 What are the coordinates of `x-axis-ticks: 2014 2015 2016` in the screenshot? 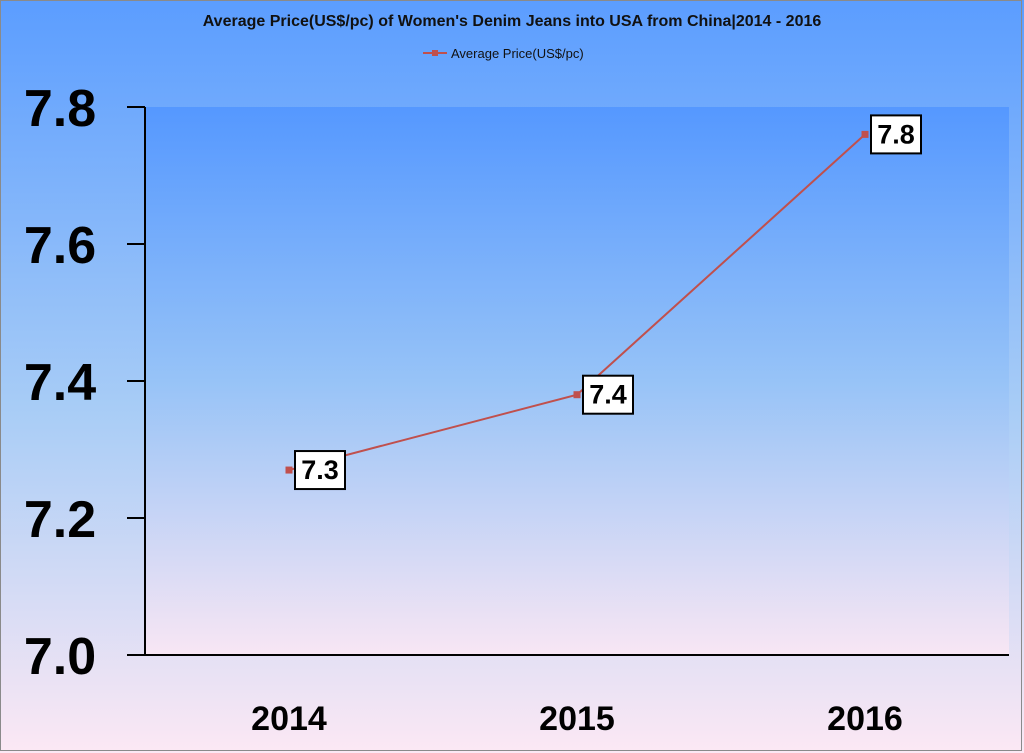 It's located at (577, 719).